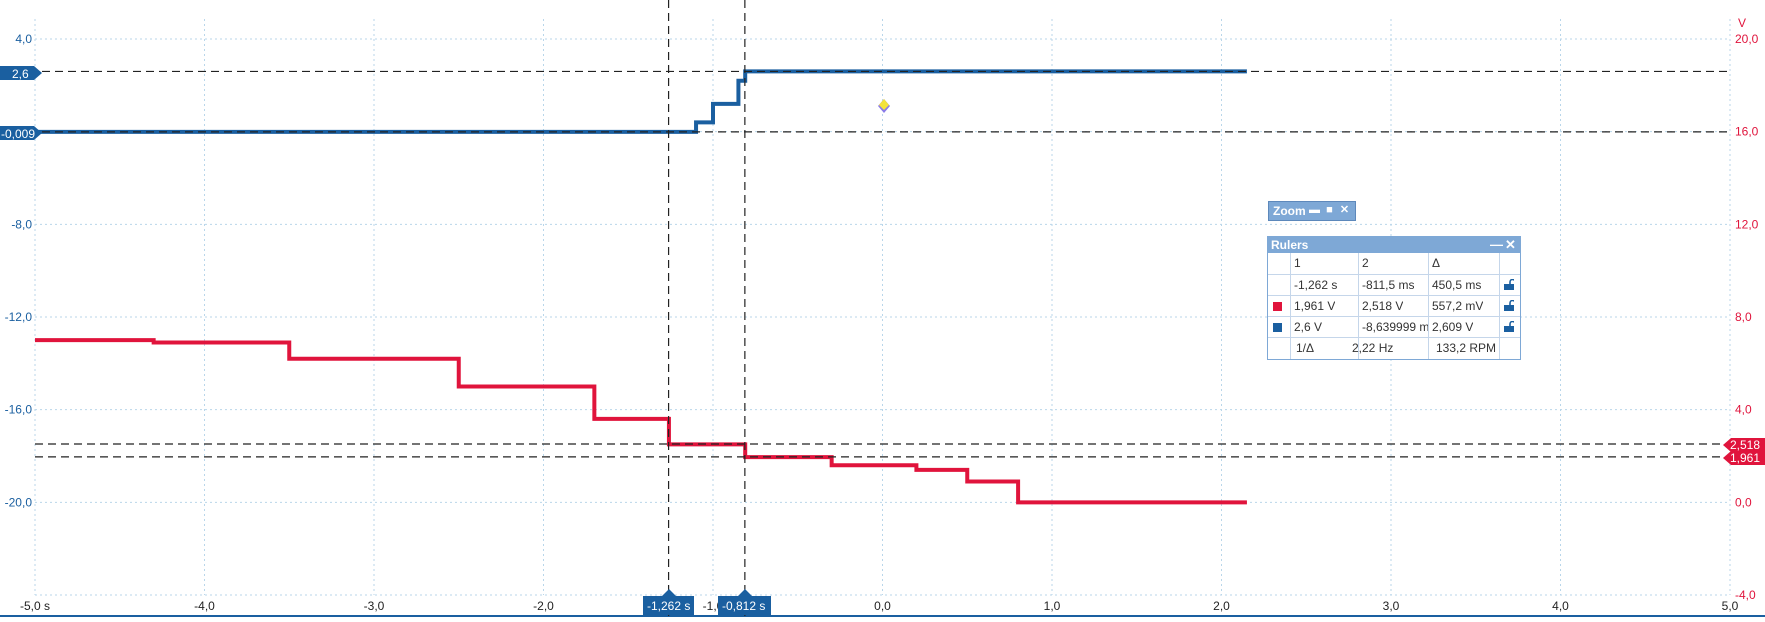  I want to click on time-axis-tick-label: 2,0, so click(1221, 606).